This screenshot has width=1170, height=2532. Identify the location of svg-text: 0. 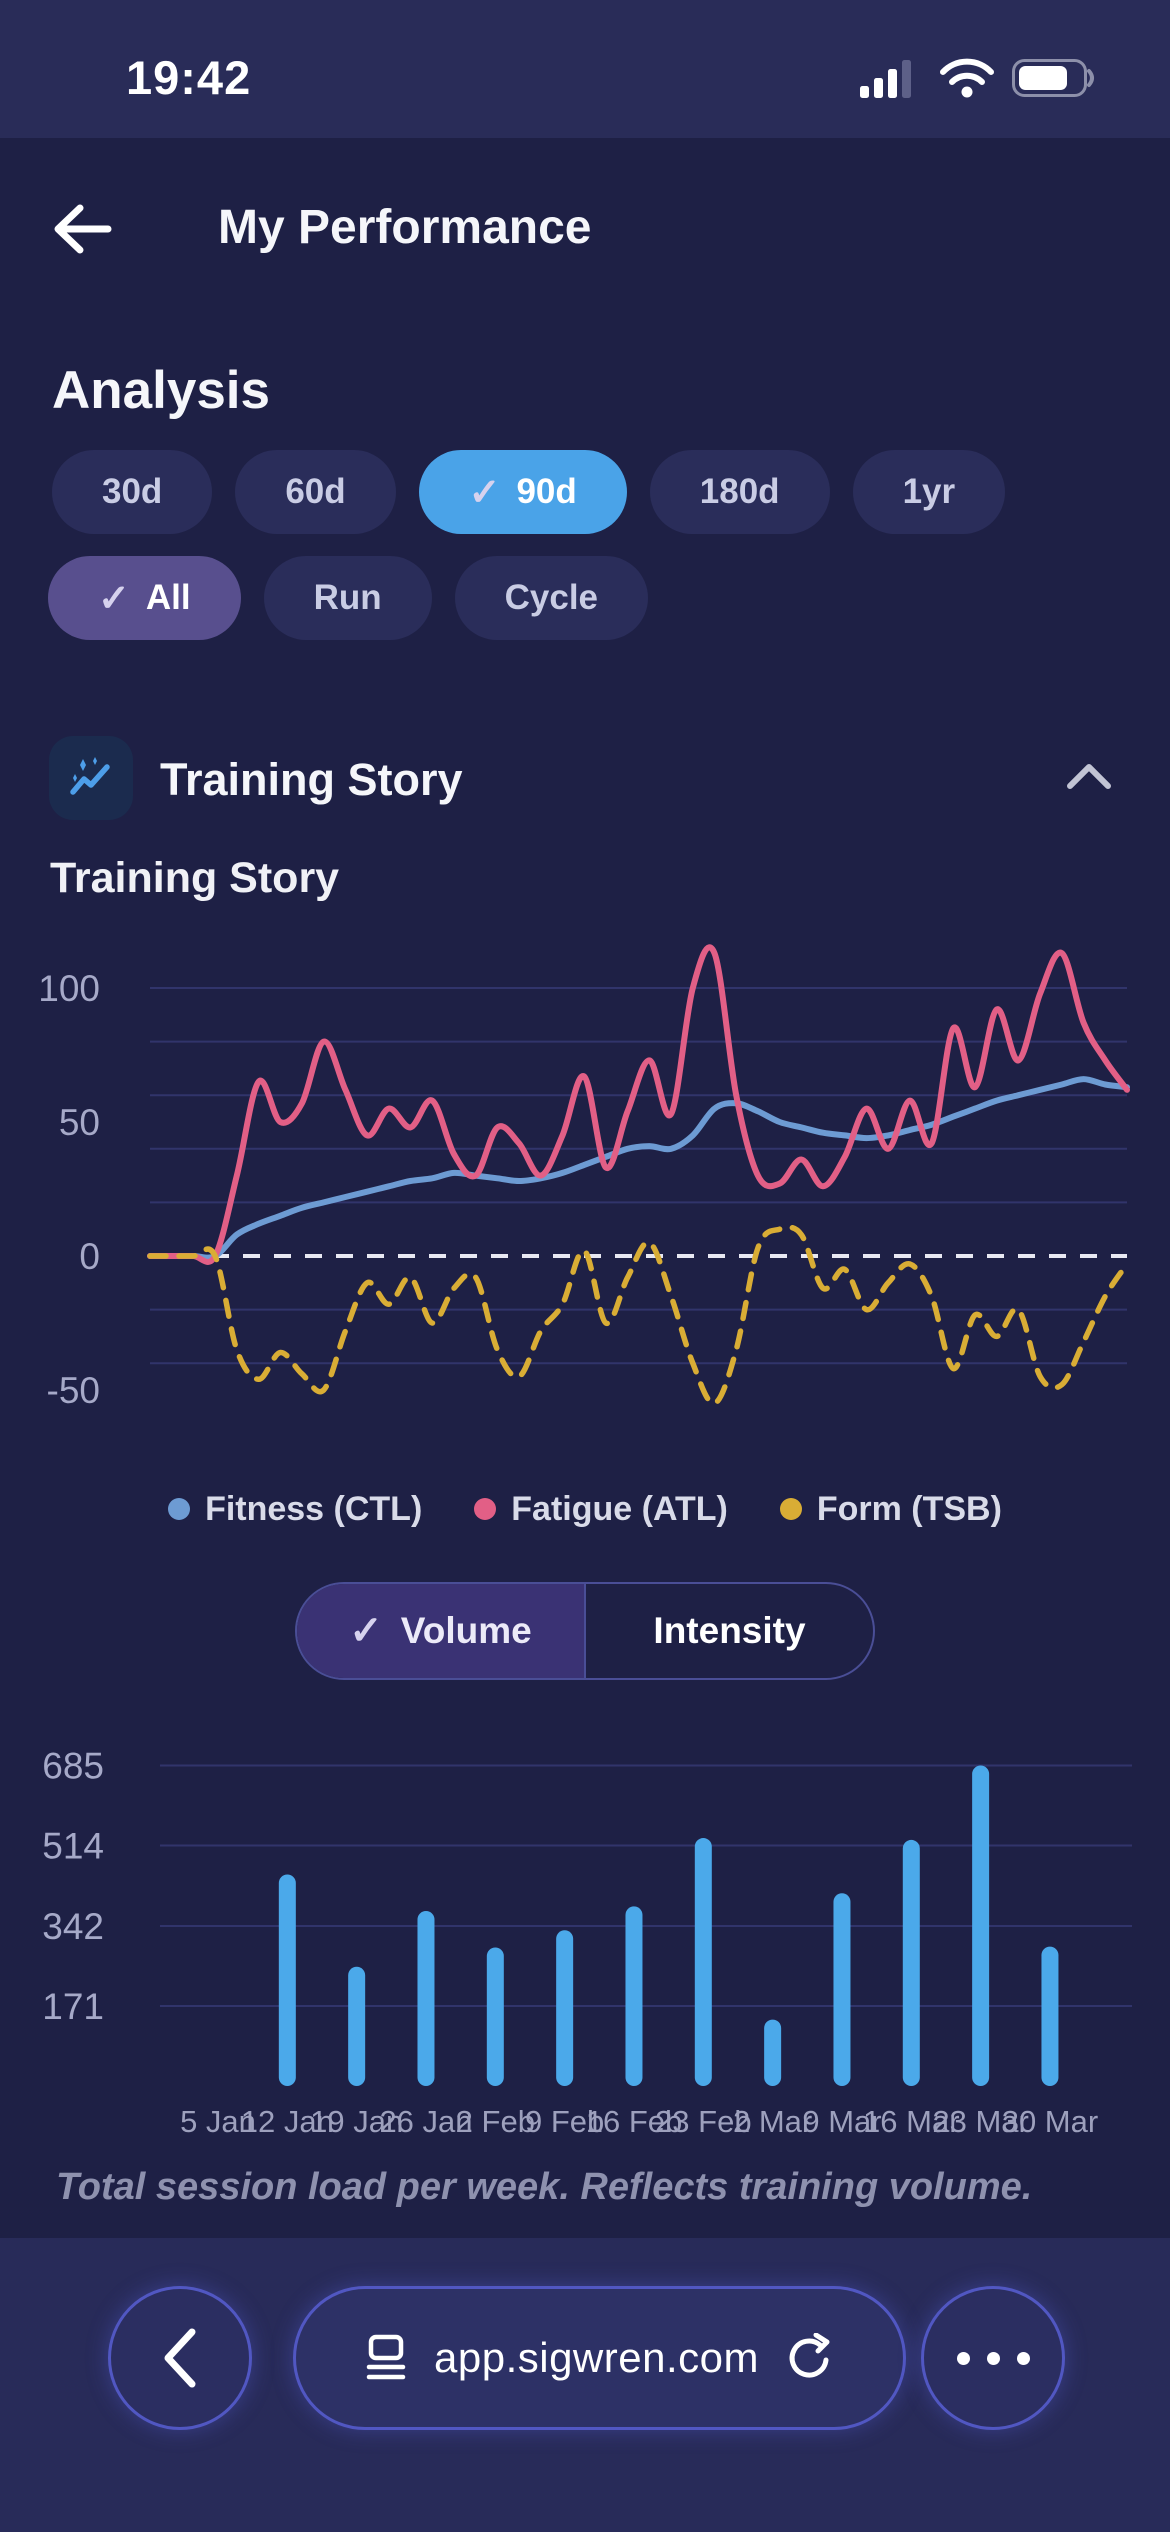
(89, 1256).